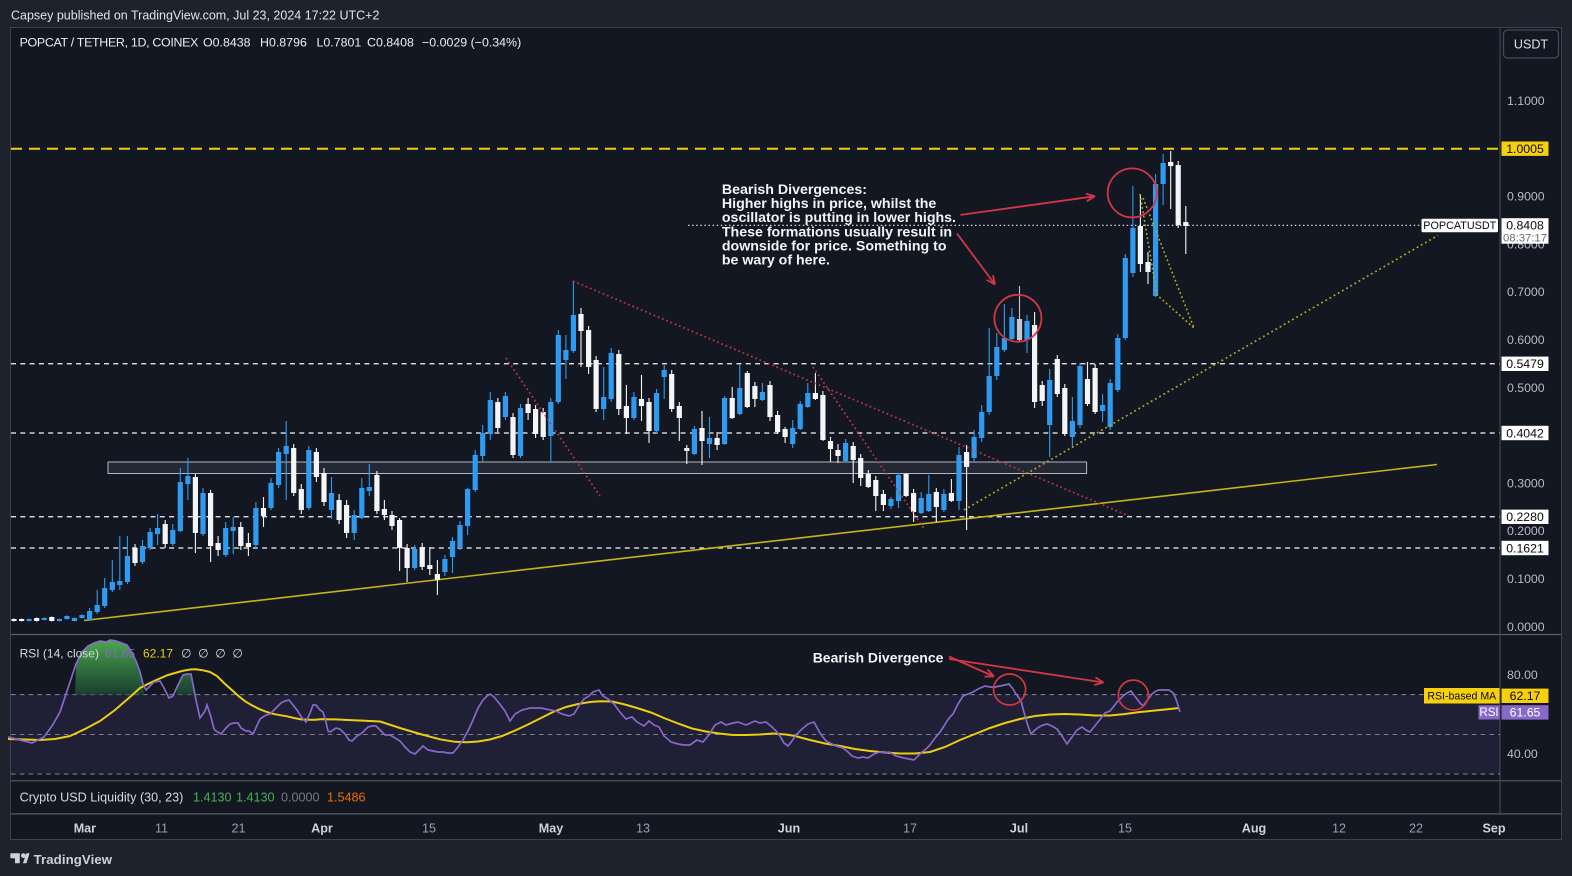 The width and height of the screenshot is (1572, 876). What do you see at coordinates (1459, 226) in the screenshot?
I see `svg-text: POPCATUSDT` at bounding box center [1459, 226].